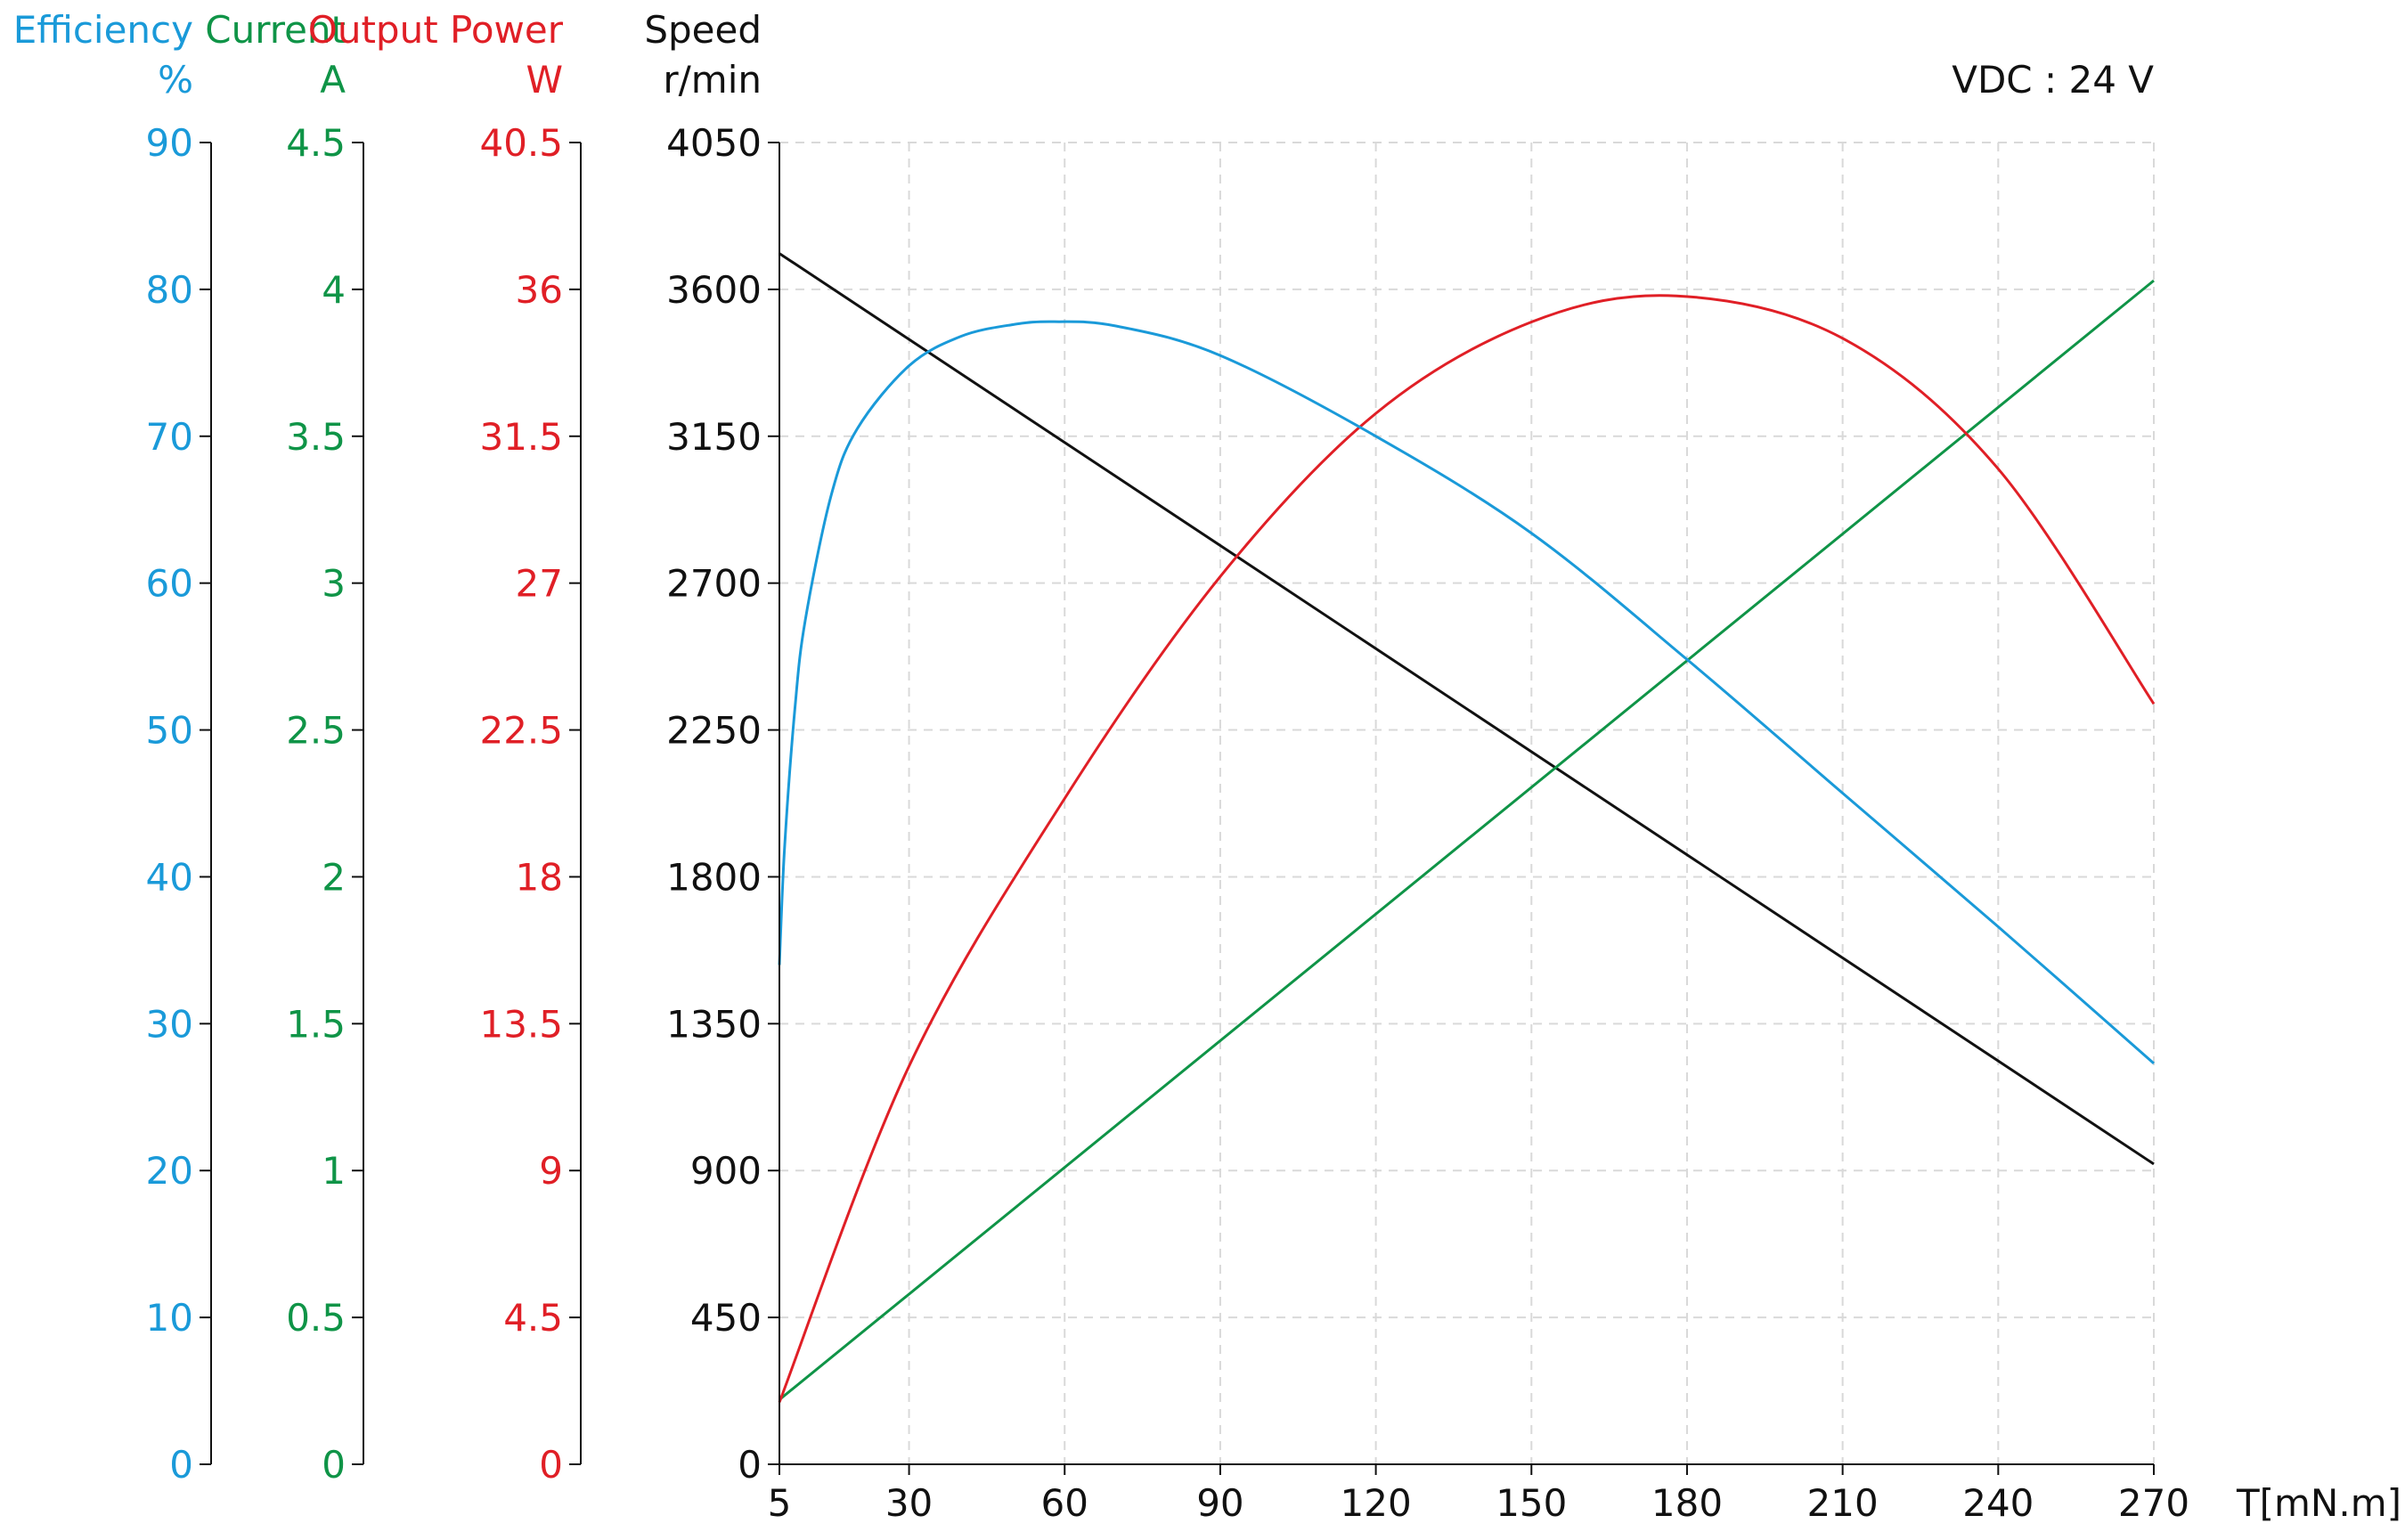 This screenshot has height=1540, width=2405. What do you see at coordinates (316, 143) in the screenshot?
I see `current-tick-label: 4.5` at bounding box center [316, 143].